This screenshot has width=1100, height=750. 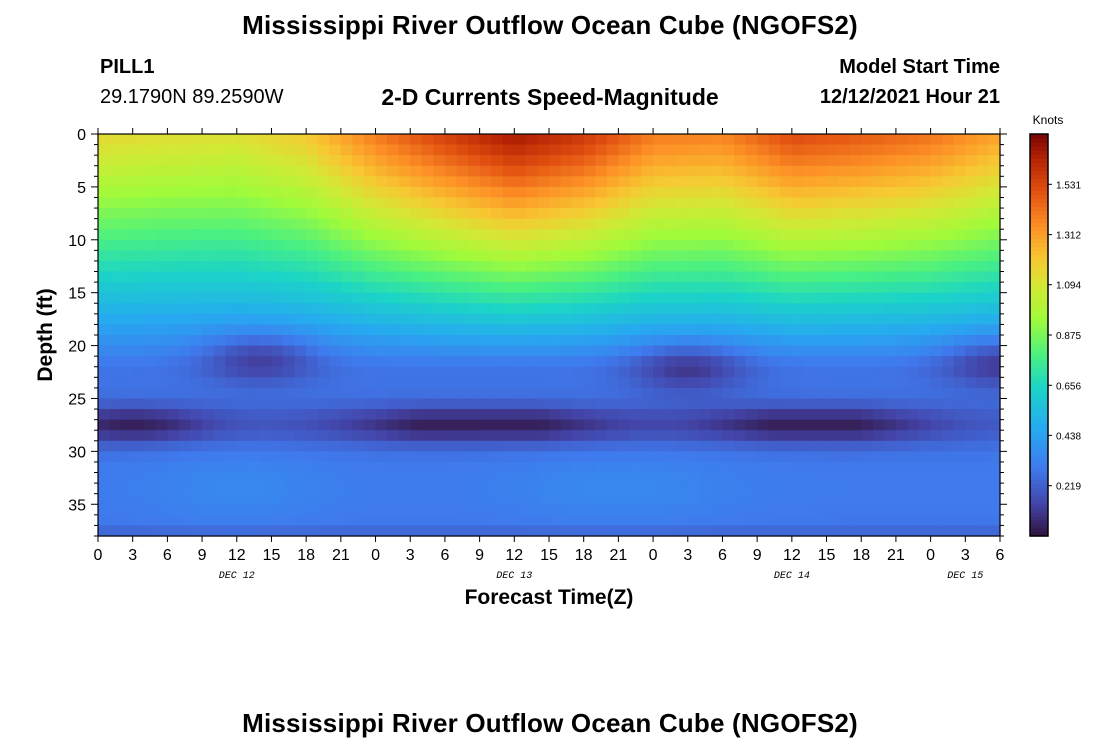 What do you see at coordinates (45, 334) in the screenshot?
I see `y-axis-label: Depth (ft)` at bounding box center [45, 334].